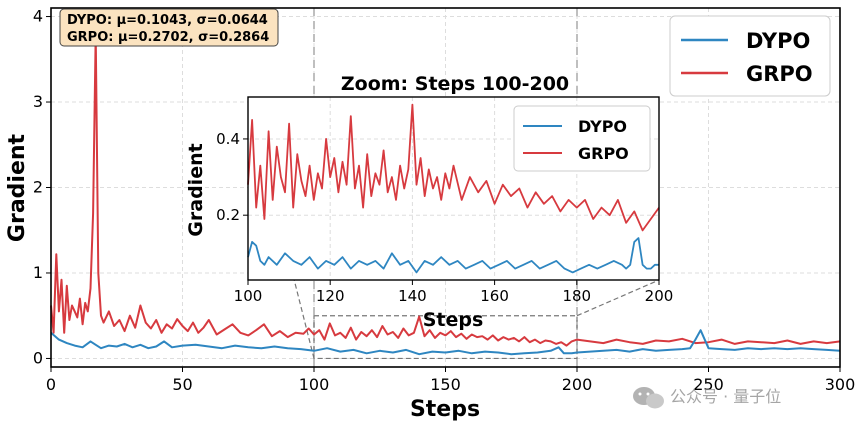 The image size is (864, 428). What do you see at coordinates (708, 384) in the screenshot?
I see `main-x-tick-label: 250` at bounding box center [708, 384].